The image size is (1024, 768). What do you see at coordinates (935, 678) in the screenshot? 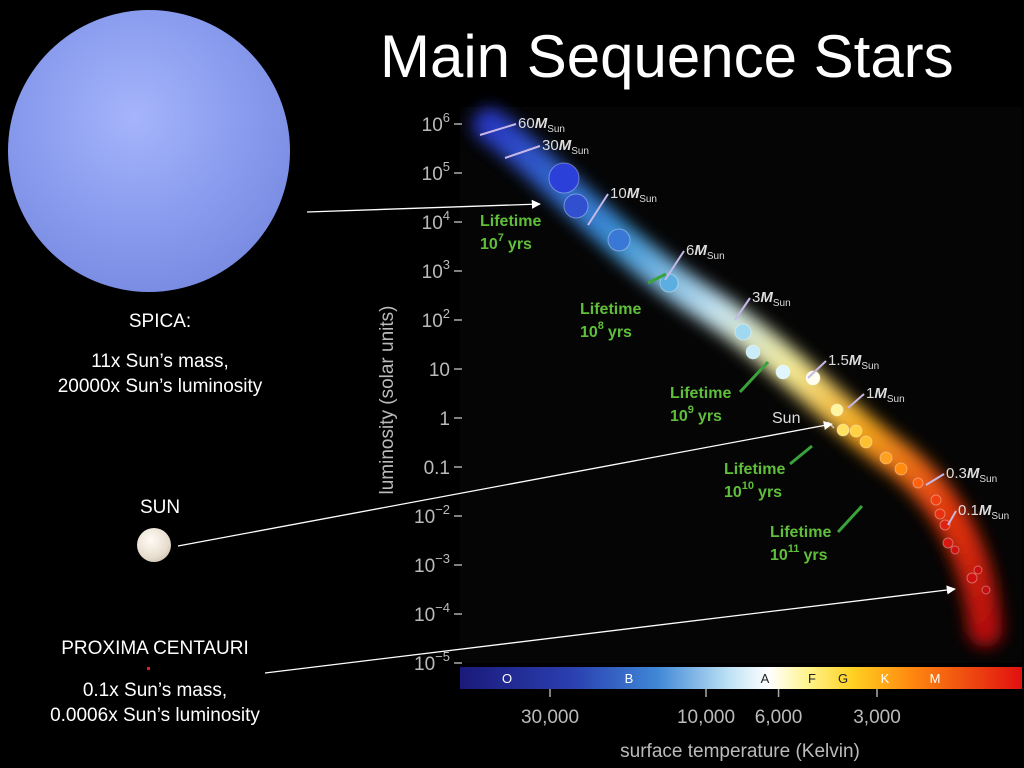
I see `spectral-class-m: M` at bounding box center [935, 678].